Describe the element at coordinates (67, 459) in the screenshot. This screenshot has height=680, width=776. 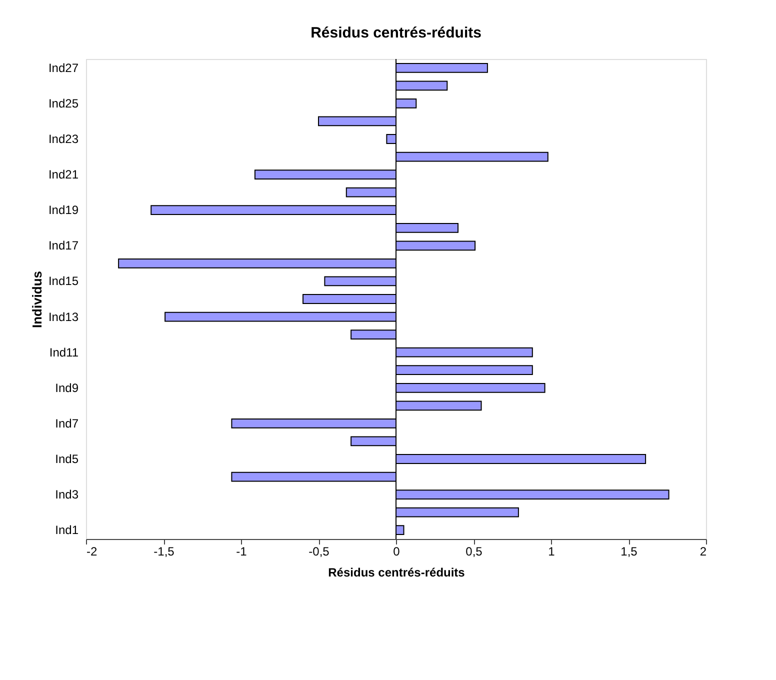
I see `y-tick-label: Ind5` at that location.